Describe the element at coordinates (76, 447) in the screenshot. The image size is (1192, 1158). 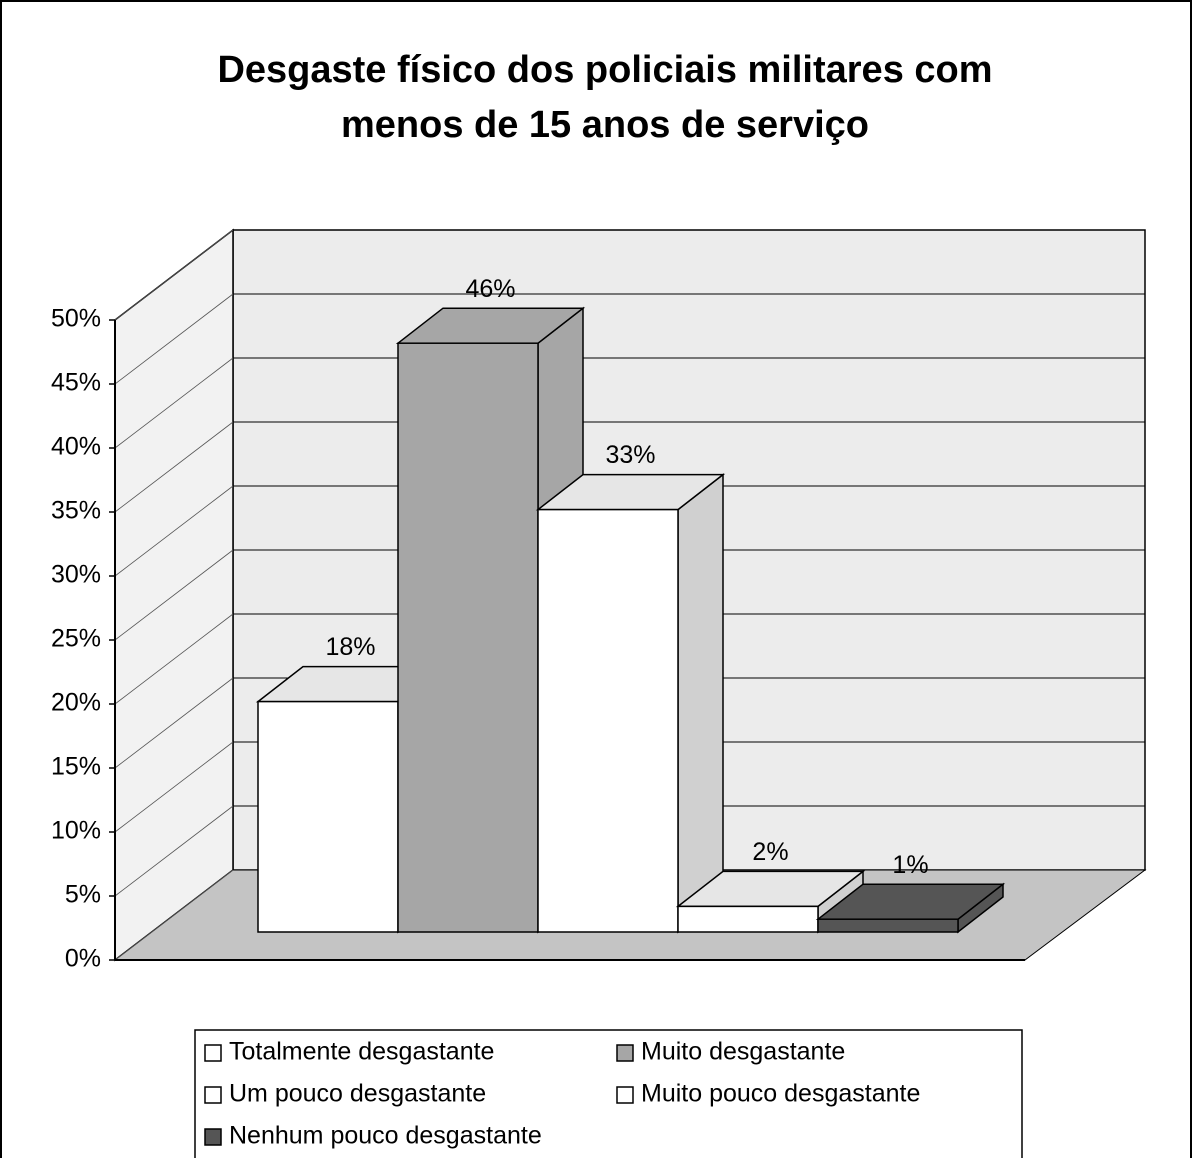
I see `y-tick-label: 40%` at that location.